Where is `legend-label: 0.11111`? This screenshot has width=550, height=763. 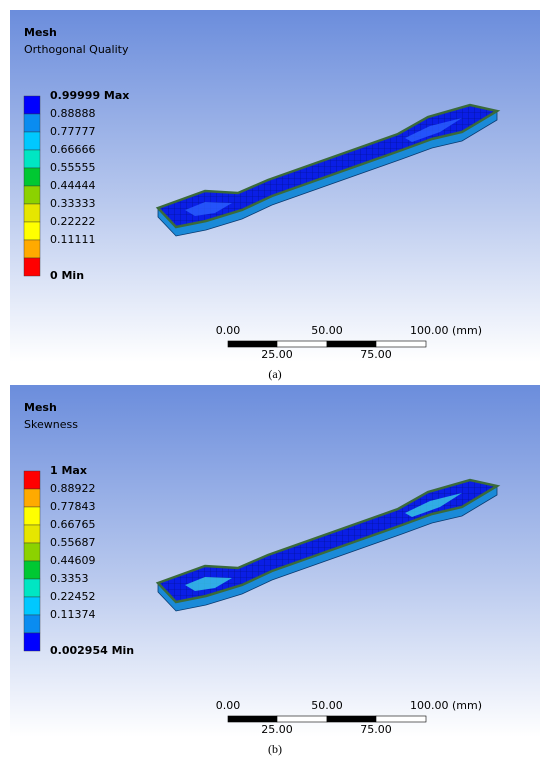
legend-label: 0.11111 is located at coordinates (73, 239).